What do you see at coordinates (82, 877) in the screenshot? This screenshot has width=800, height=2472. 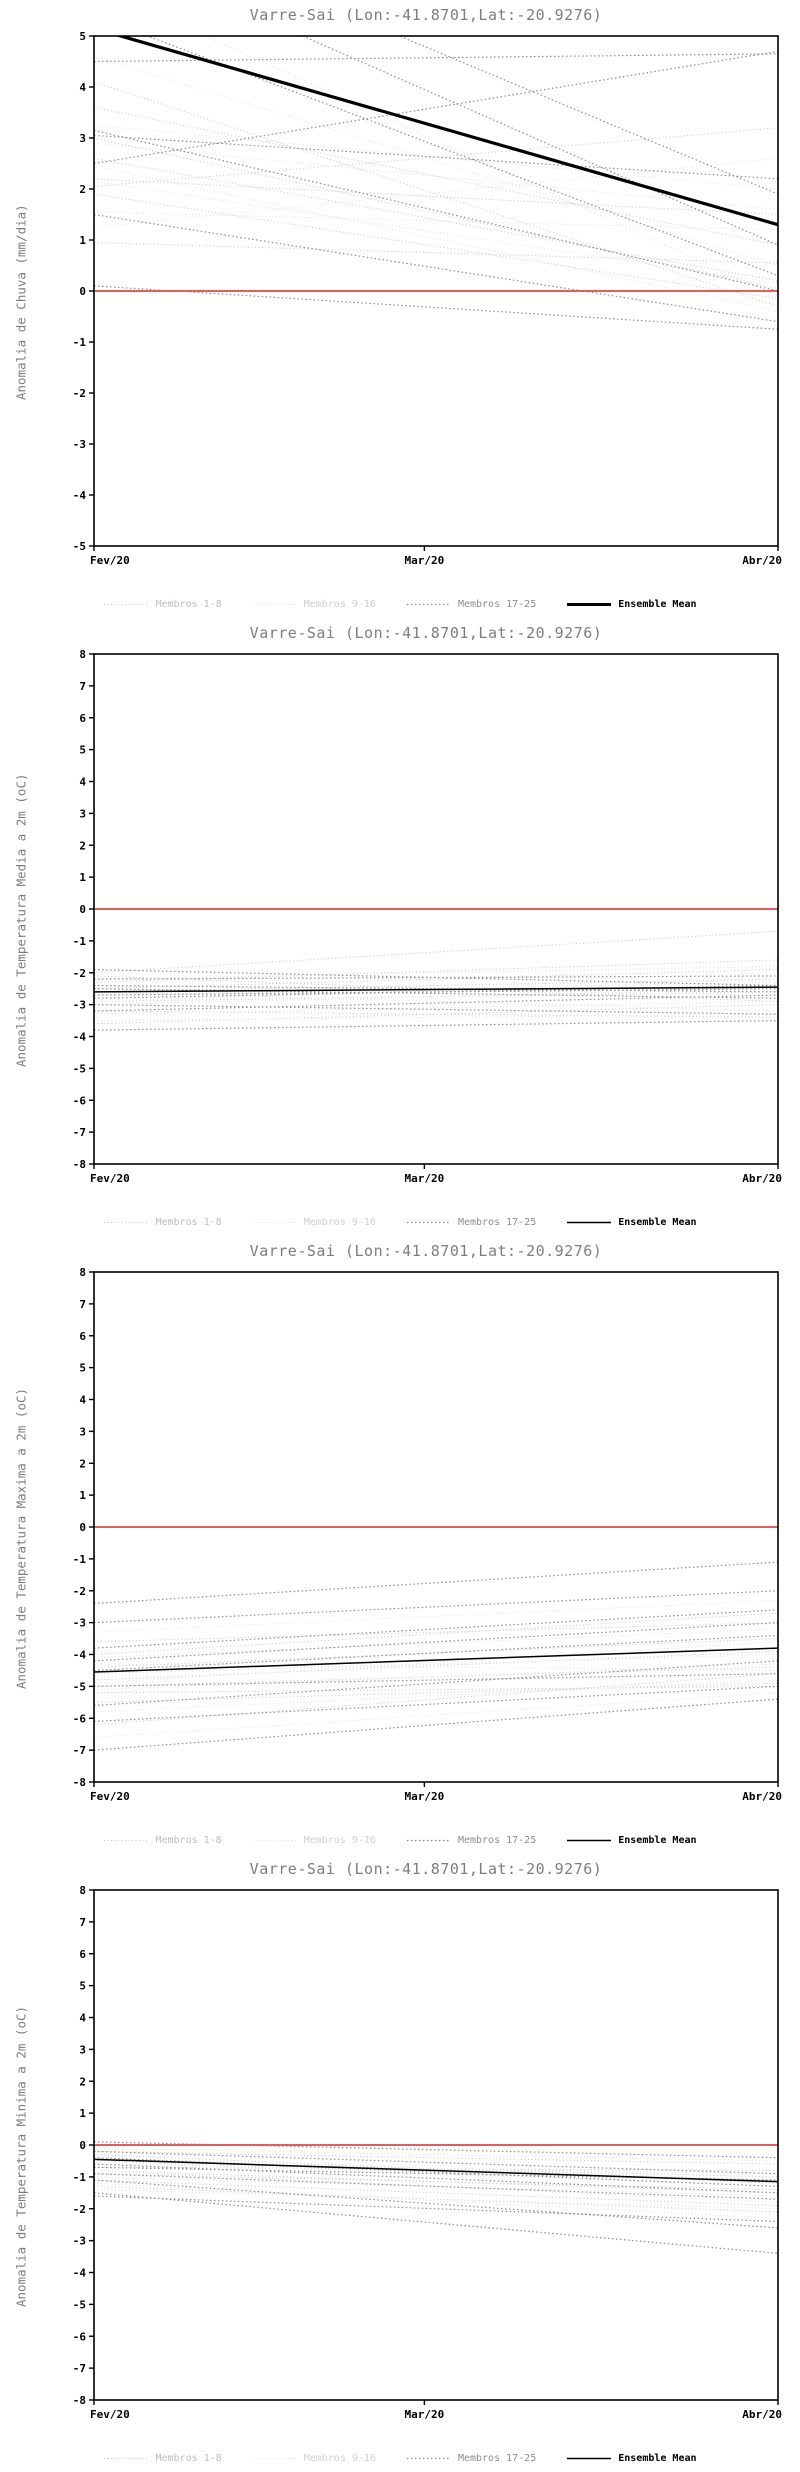 I see `svg-text: 1` at bounding box center [82, 877].